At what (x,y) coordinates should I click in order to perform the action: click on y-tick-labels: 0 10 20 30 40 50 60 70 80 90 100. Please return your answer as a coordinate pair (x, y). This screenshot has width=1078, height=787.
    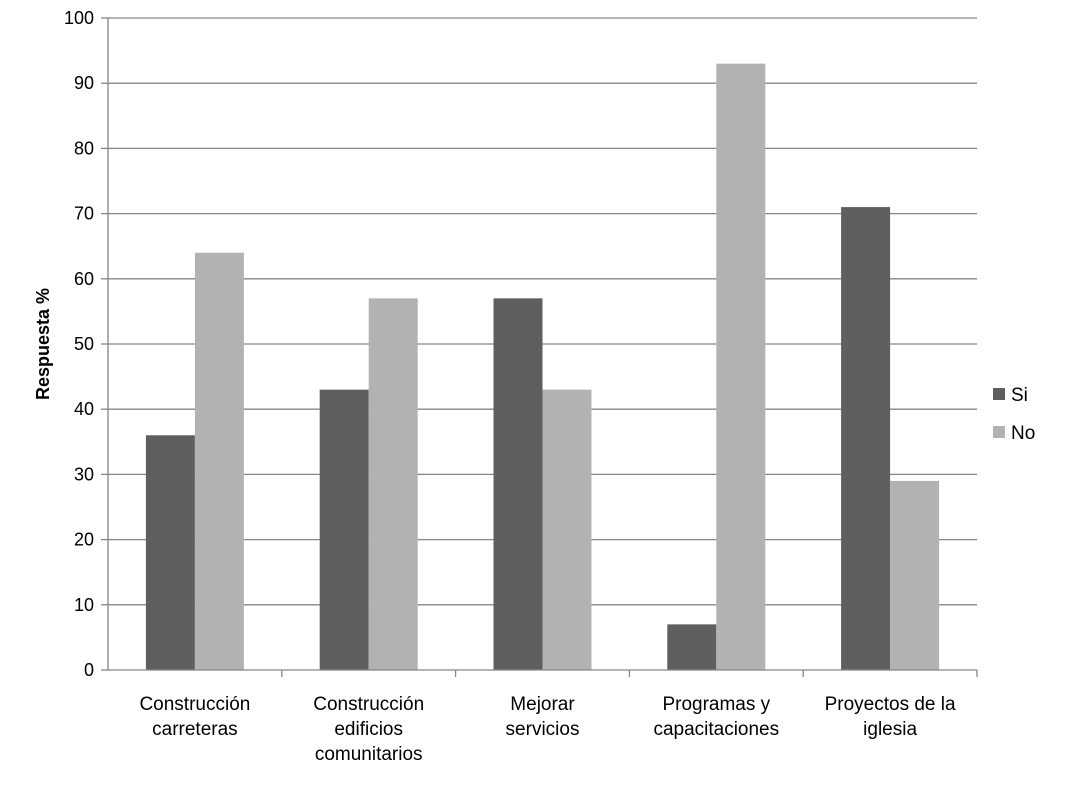
    Looking at the image, I should click on (79, 344).